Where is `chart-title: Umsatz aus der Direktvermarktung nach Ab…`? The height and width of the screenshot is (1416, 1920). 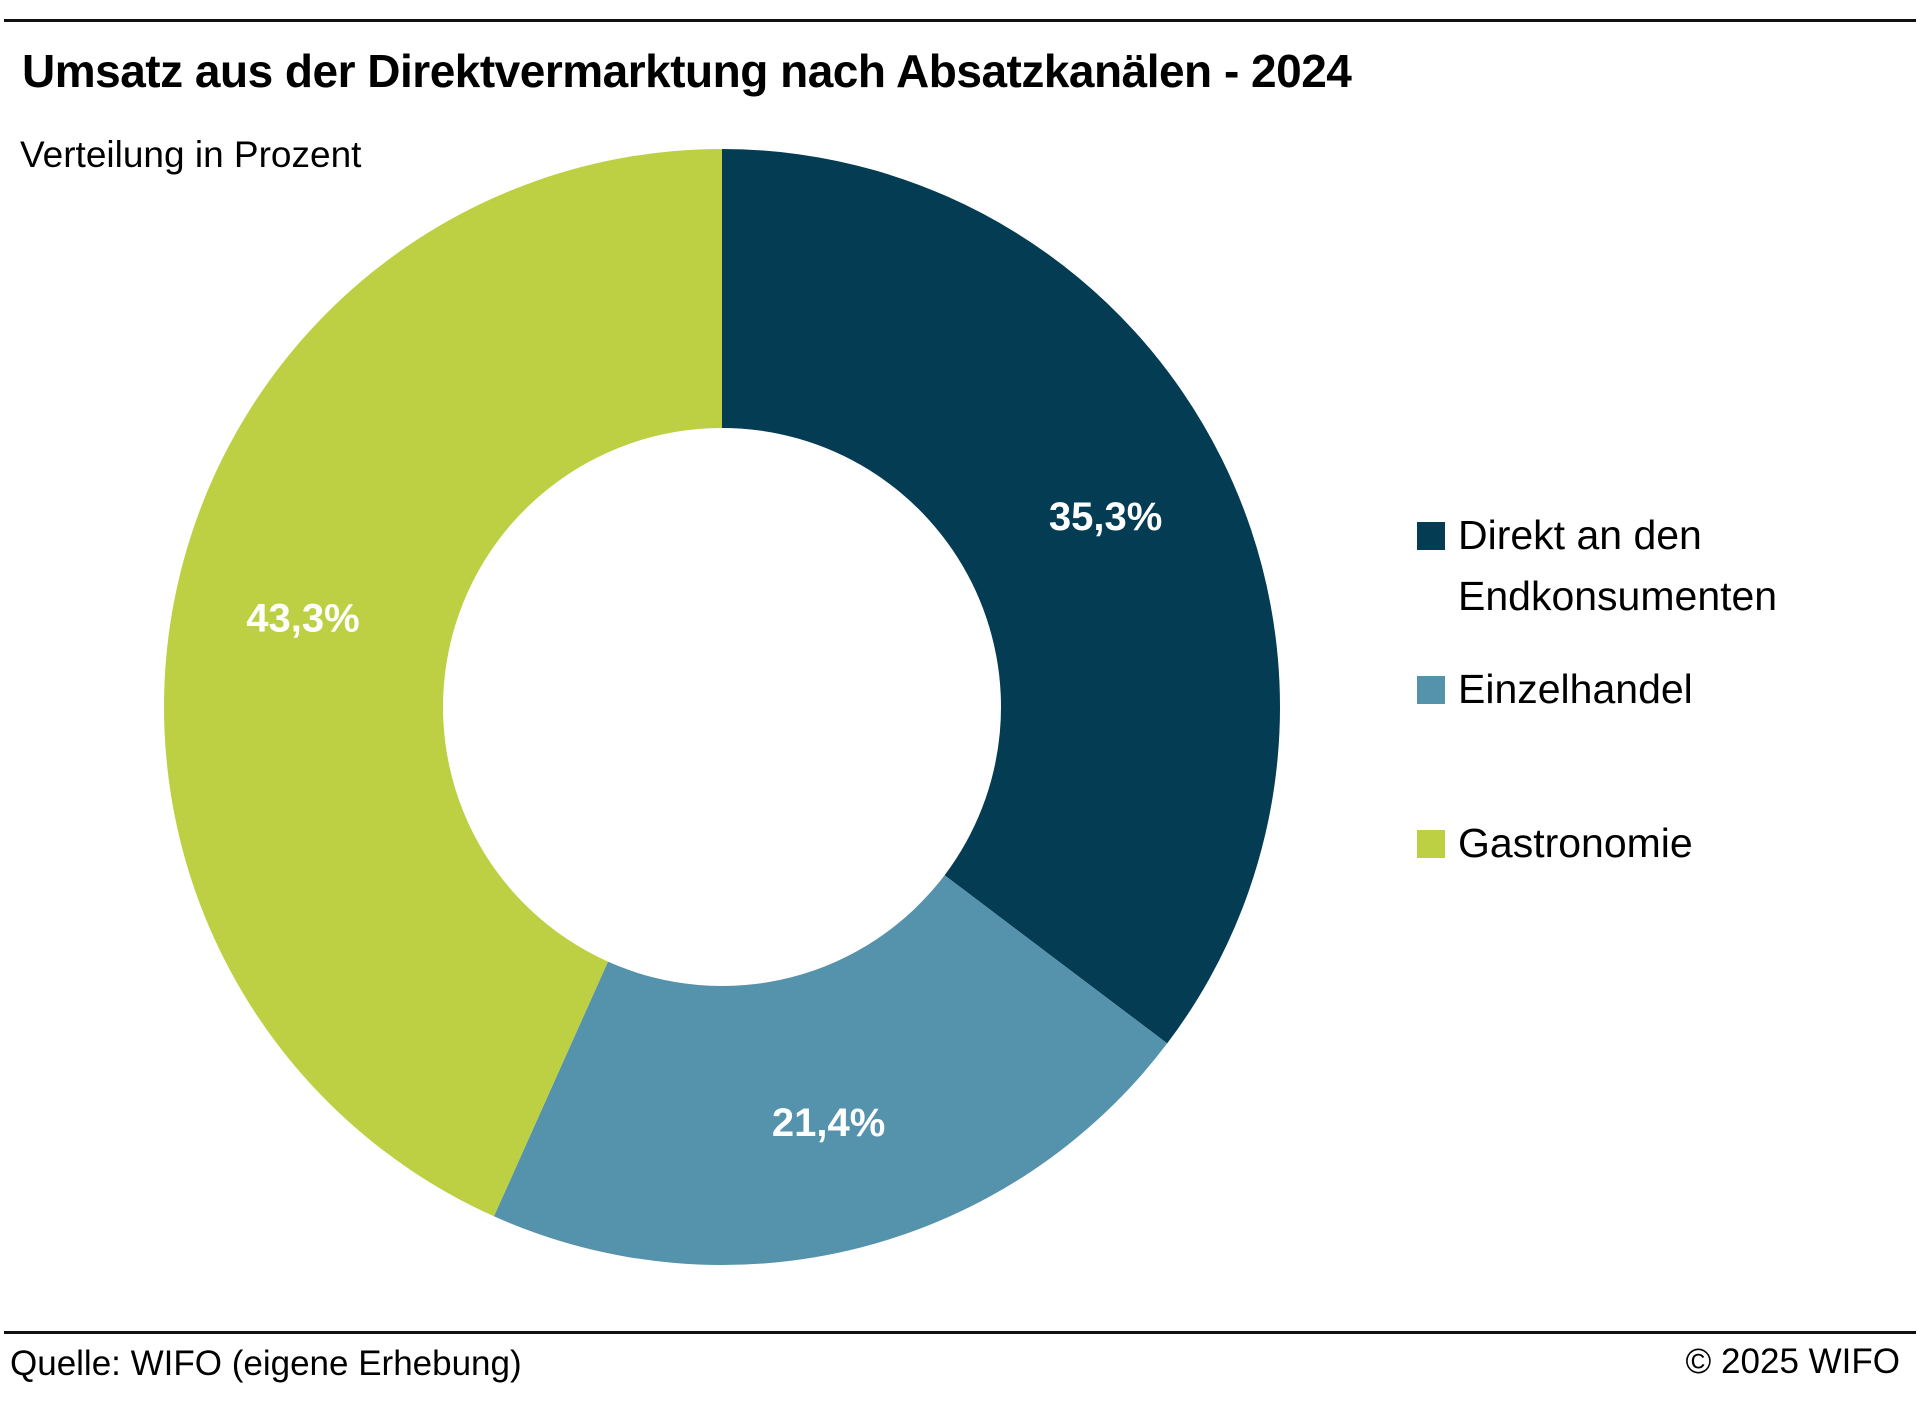
chart-title: Umsatz aus der Direktvermarktung nach Ab… is located at coordinates (687, 71).